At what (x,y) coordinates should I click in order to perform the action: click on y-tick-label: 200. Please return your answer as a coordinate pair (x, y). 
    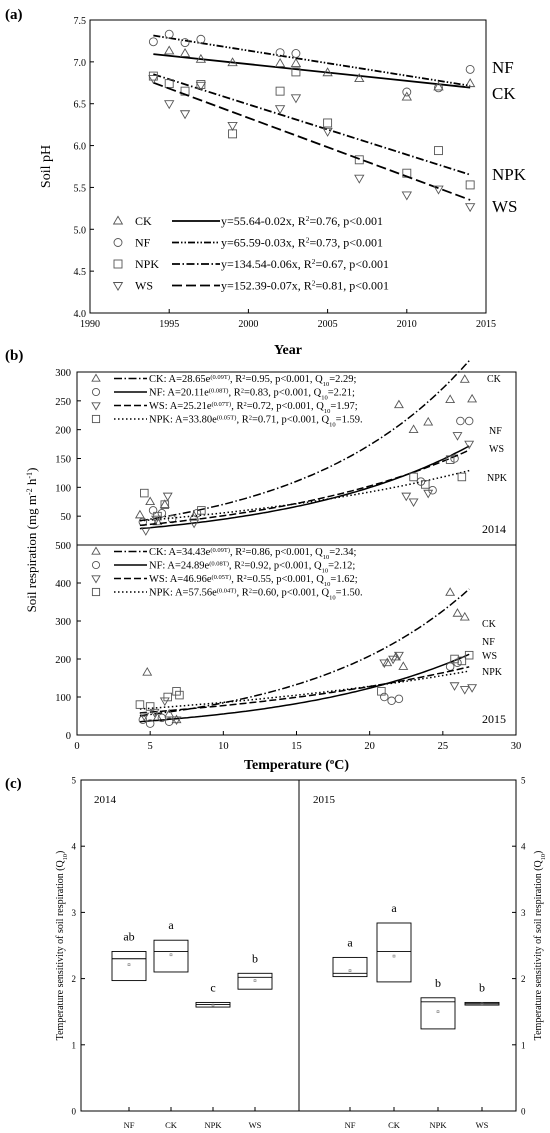
    Looking at the image, I should click on (63, 660).